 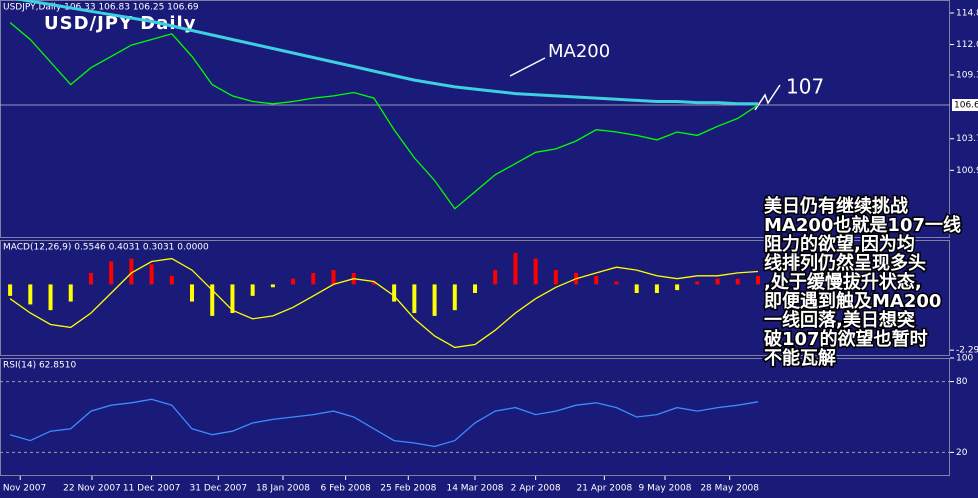 What do you see at coordinates (219, 489) in the screenshot?
I see `x-tick-label: 31 Dec 2007` at bounding box center [219, 489].